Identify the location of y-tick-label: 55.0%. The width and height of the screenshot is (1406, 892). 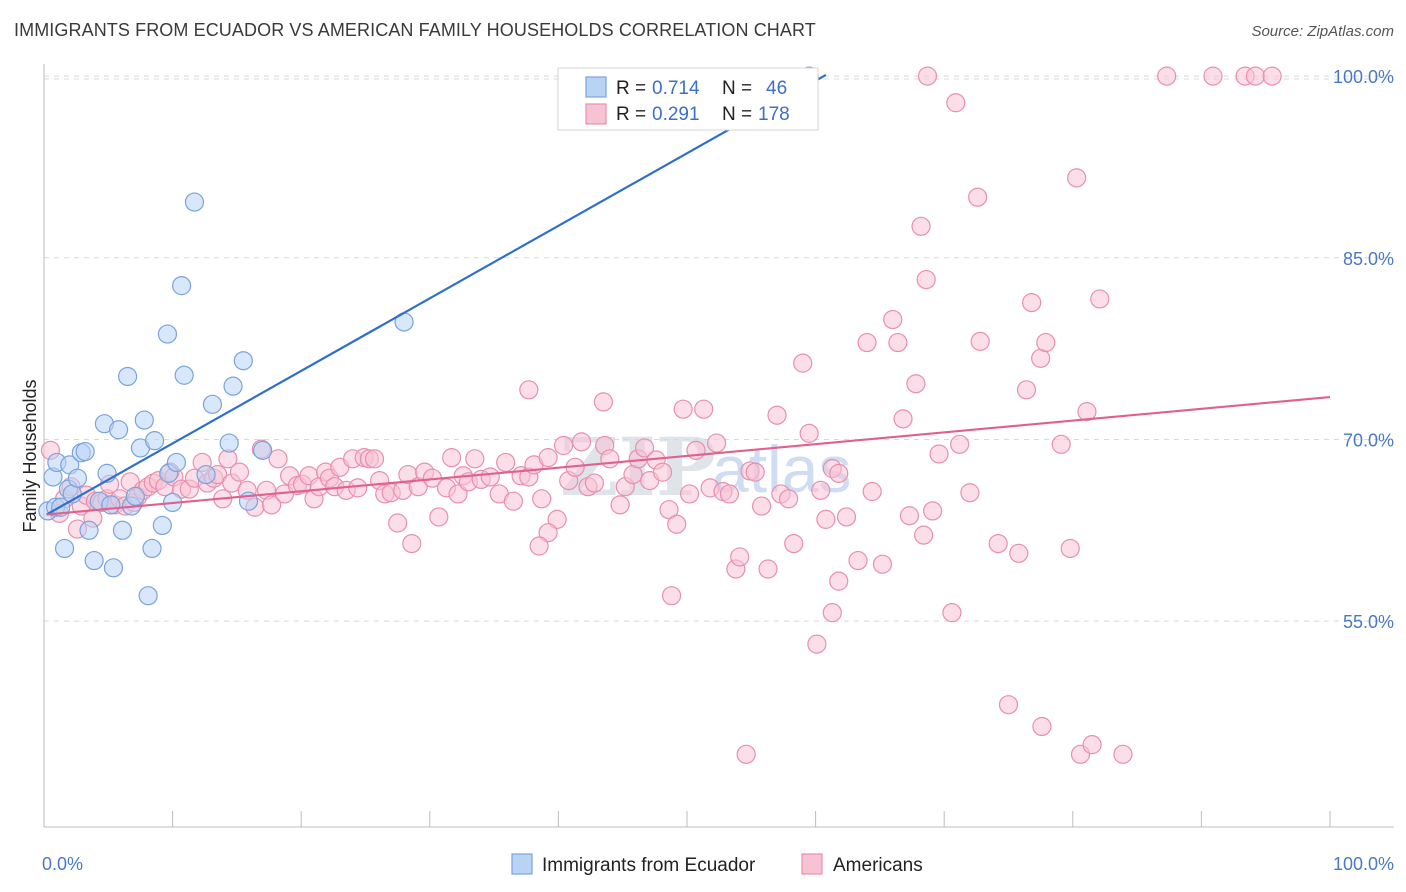
(1368, 622).